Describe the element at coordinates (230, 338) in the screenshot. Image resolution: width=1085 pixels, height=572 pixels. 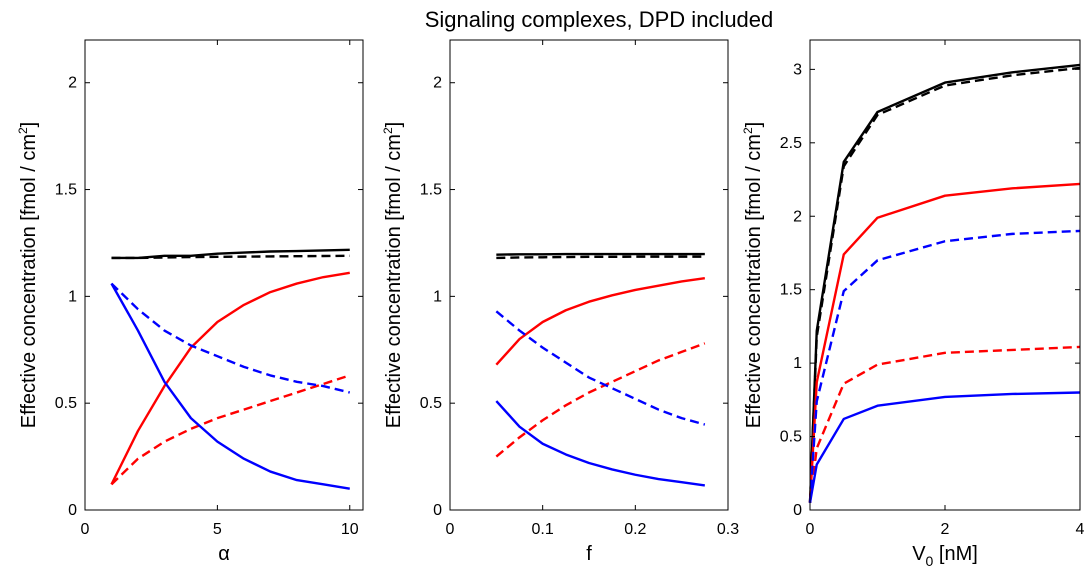
I see `chart0-series-blue-dashed` at that location.